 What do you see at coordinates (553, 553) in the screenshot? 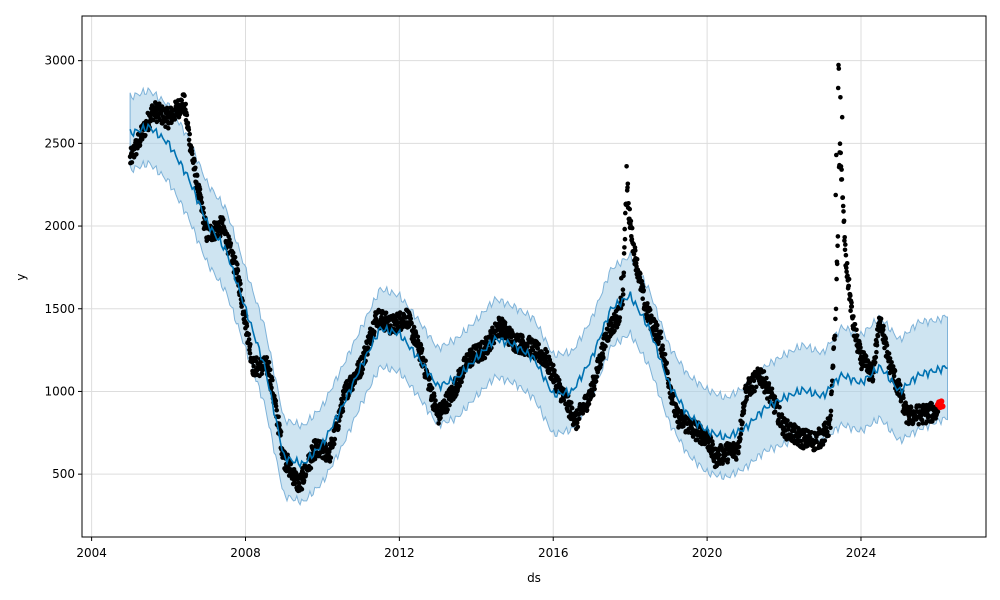
I see `x-tick-label: 2016` at bounding box center [553, 553].